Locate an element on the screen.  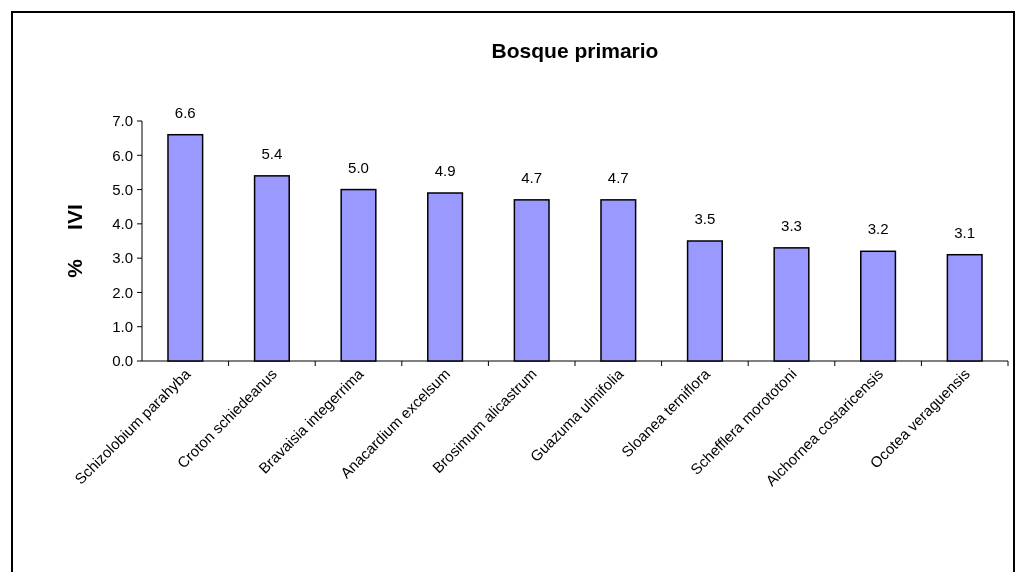
chart-title: Bosque primario is located at coordinates (575, 50).